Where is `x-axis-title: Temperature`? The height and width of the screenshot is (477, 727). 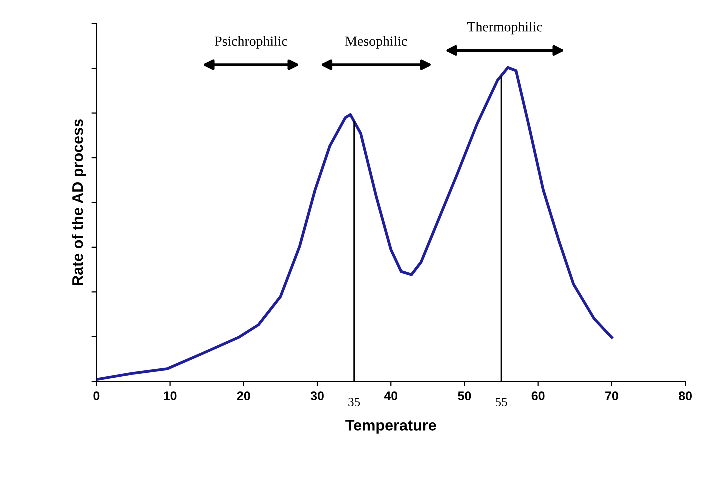
x-axis-title: Temperature is located at coordinates (391, 427).